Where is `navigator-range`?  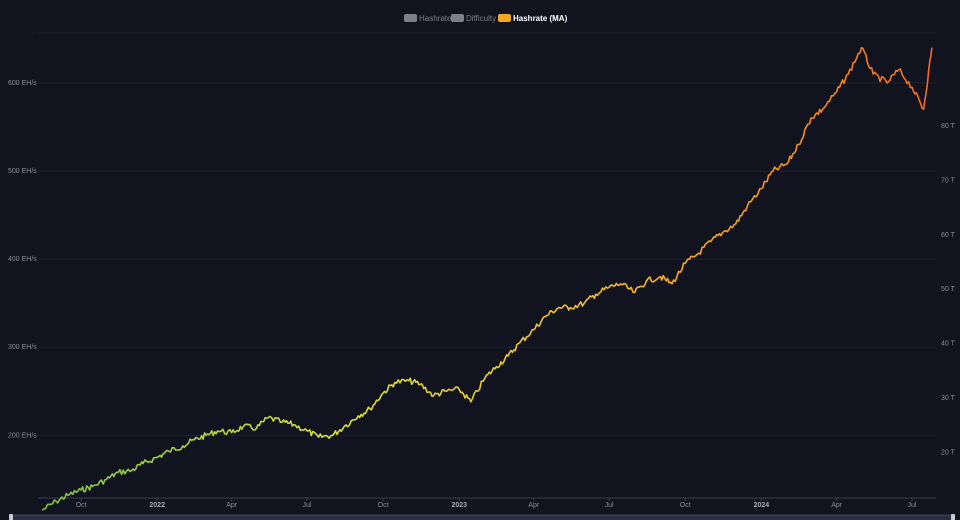 navigator-range is located at coordinates (482, 517).